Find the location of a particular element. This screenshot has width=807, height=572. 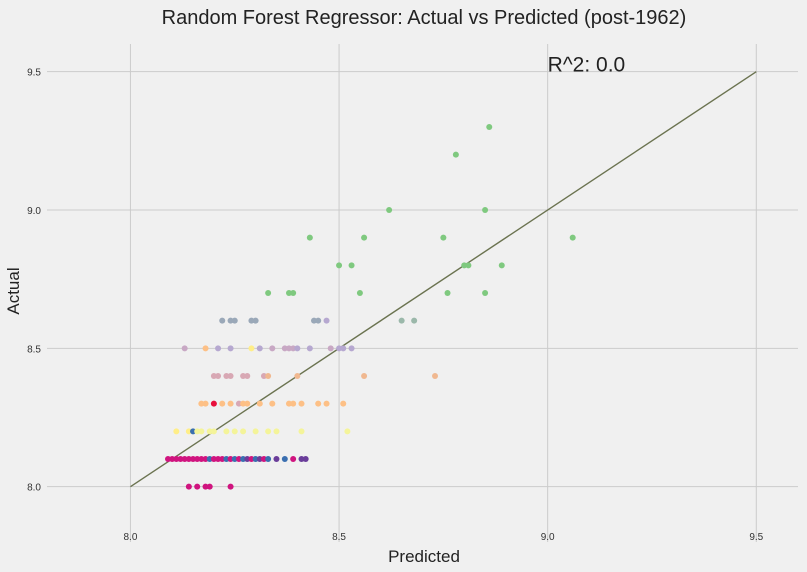

x-tick-label: 9.5 is located at coordinates (756, 537).